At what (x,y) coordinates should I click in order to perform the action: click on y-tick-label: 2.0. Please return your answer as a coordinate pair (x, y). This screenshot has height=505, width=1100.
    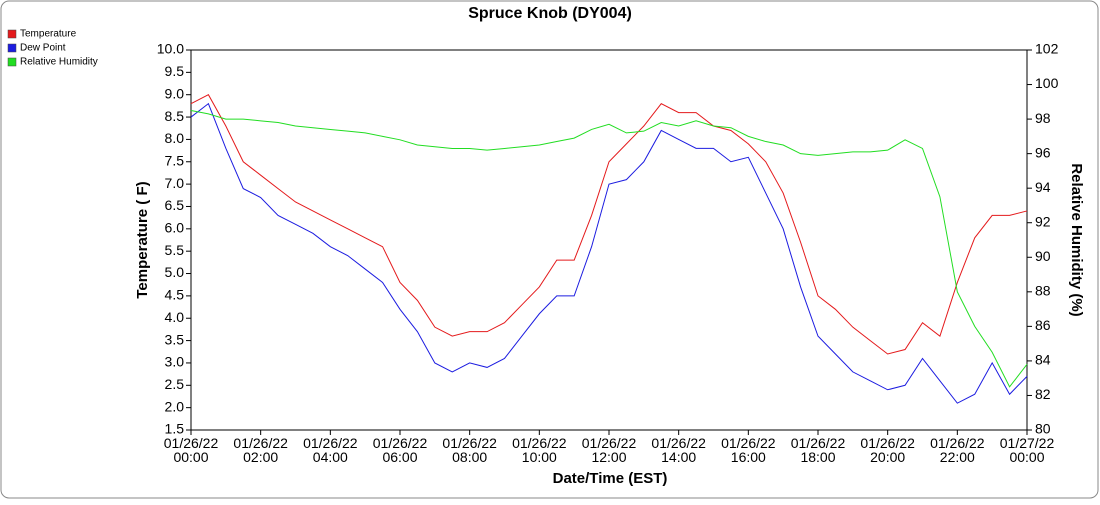
    Looking at the image, I should click on (175, 406).